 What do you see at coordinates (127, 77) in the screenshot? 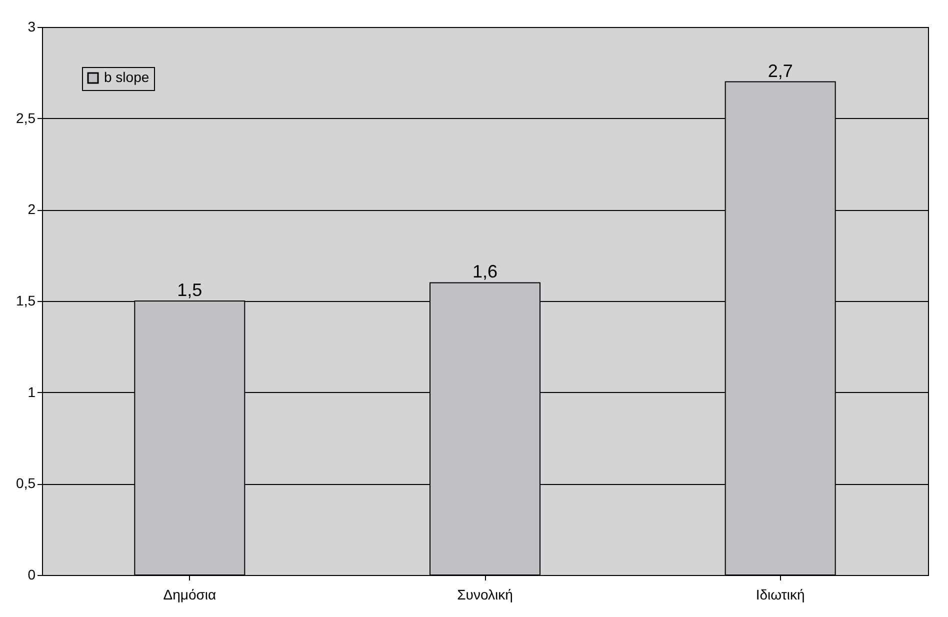
I see `legend-label: b slope` at bounding box center [127, 77].